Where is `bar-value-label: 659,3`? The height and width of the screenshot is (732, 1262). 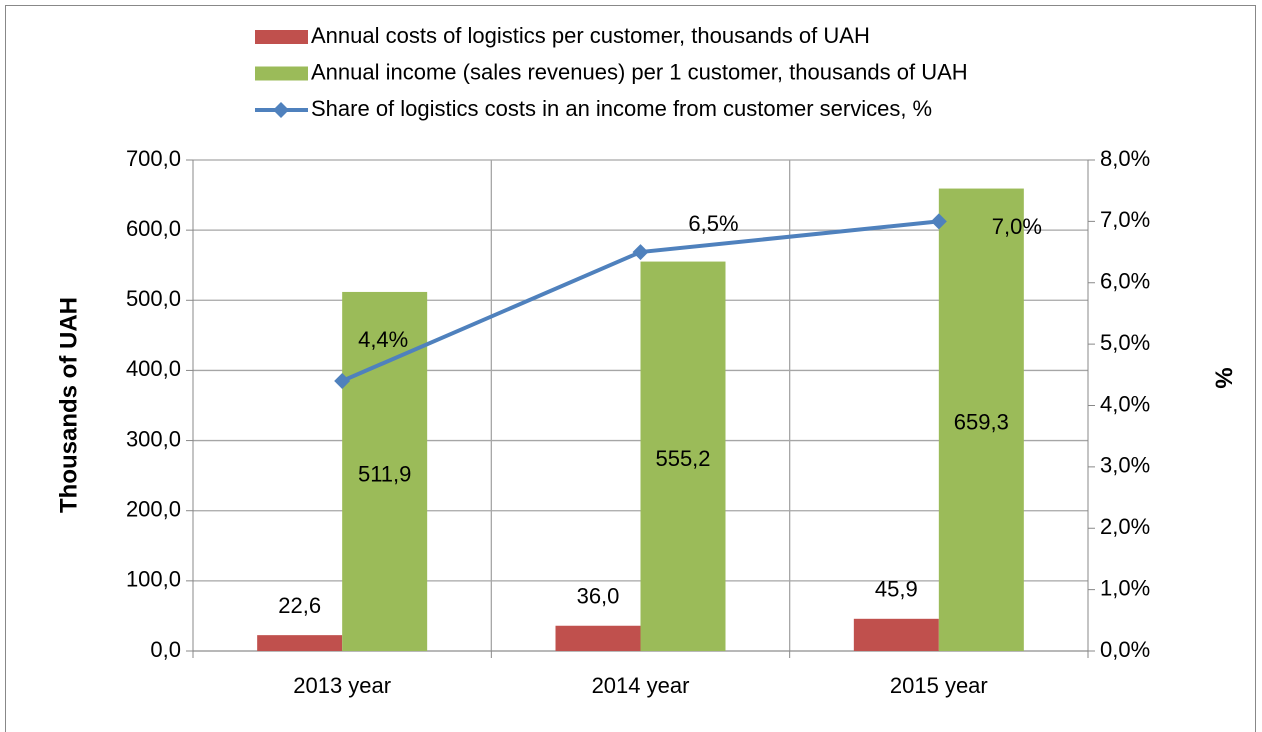
bar-value-label: 659,3 is located at coordinates (981, 422).